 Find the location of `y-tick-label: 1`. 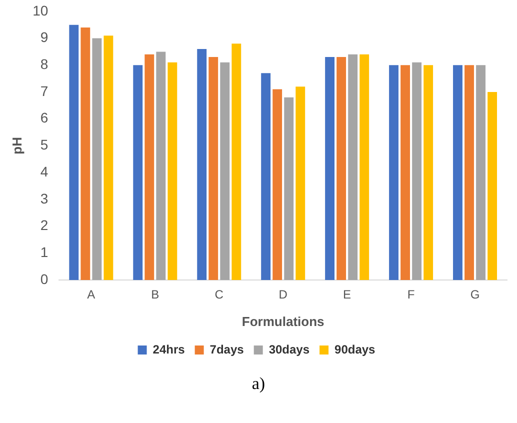

y-tick-label: 1 is located at coordinates (44, 252).